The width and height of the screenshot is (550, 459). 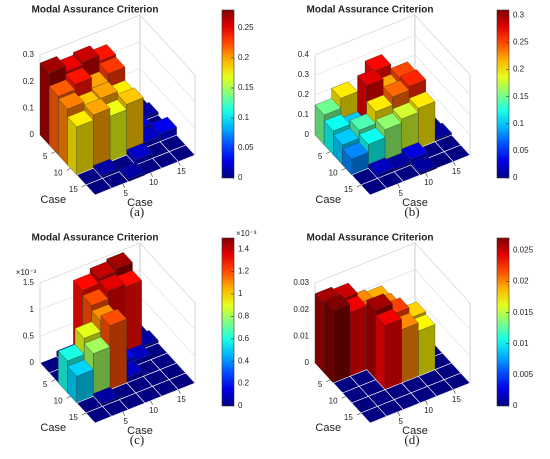 I want to click on z-tick-label: 0.03, so click(x=301, y=282).